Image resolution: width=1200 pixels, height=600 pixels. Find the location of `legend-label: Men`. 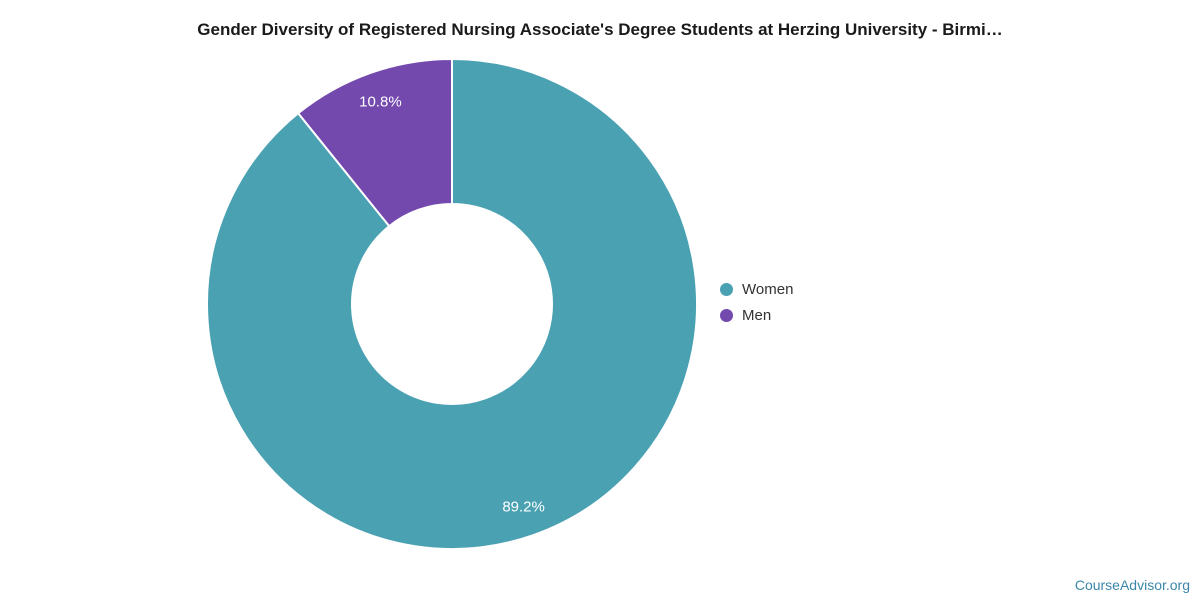

legend-label: Men is located at coordinates (757, 315).